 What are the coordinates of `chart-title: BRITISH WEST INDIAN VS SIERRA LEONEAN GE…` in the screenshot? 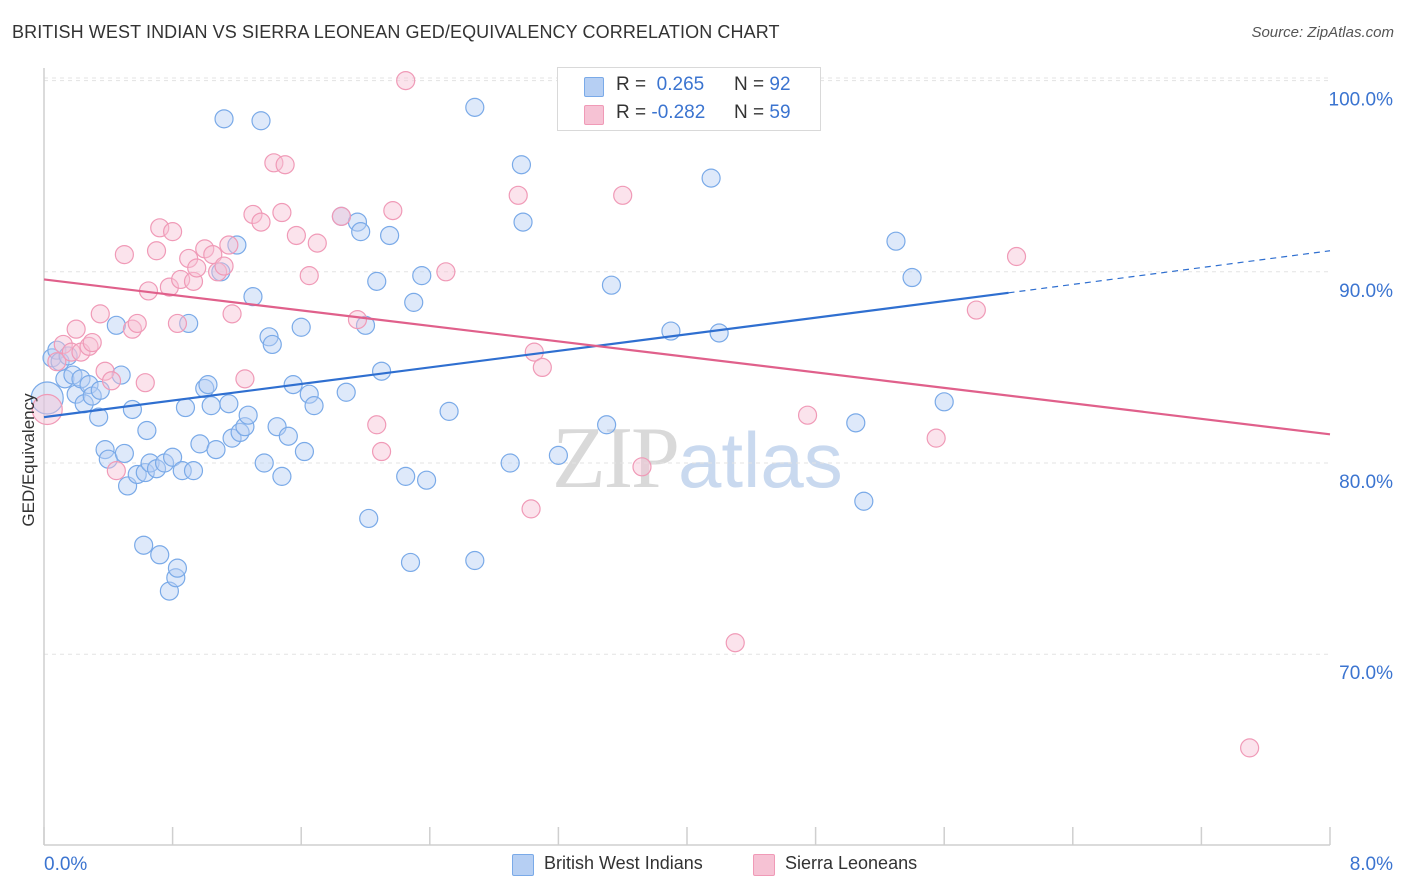 It's located at (396, 32).